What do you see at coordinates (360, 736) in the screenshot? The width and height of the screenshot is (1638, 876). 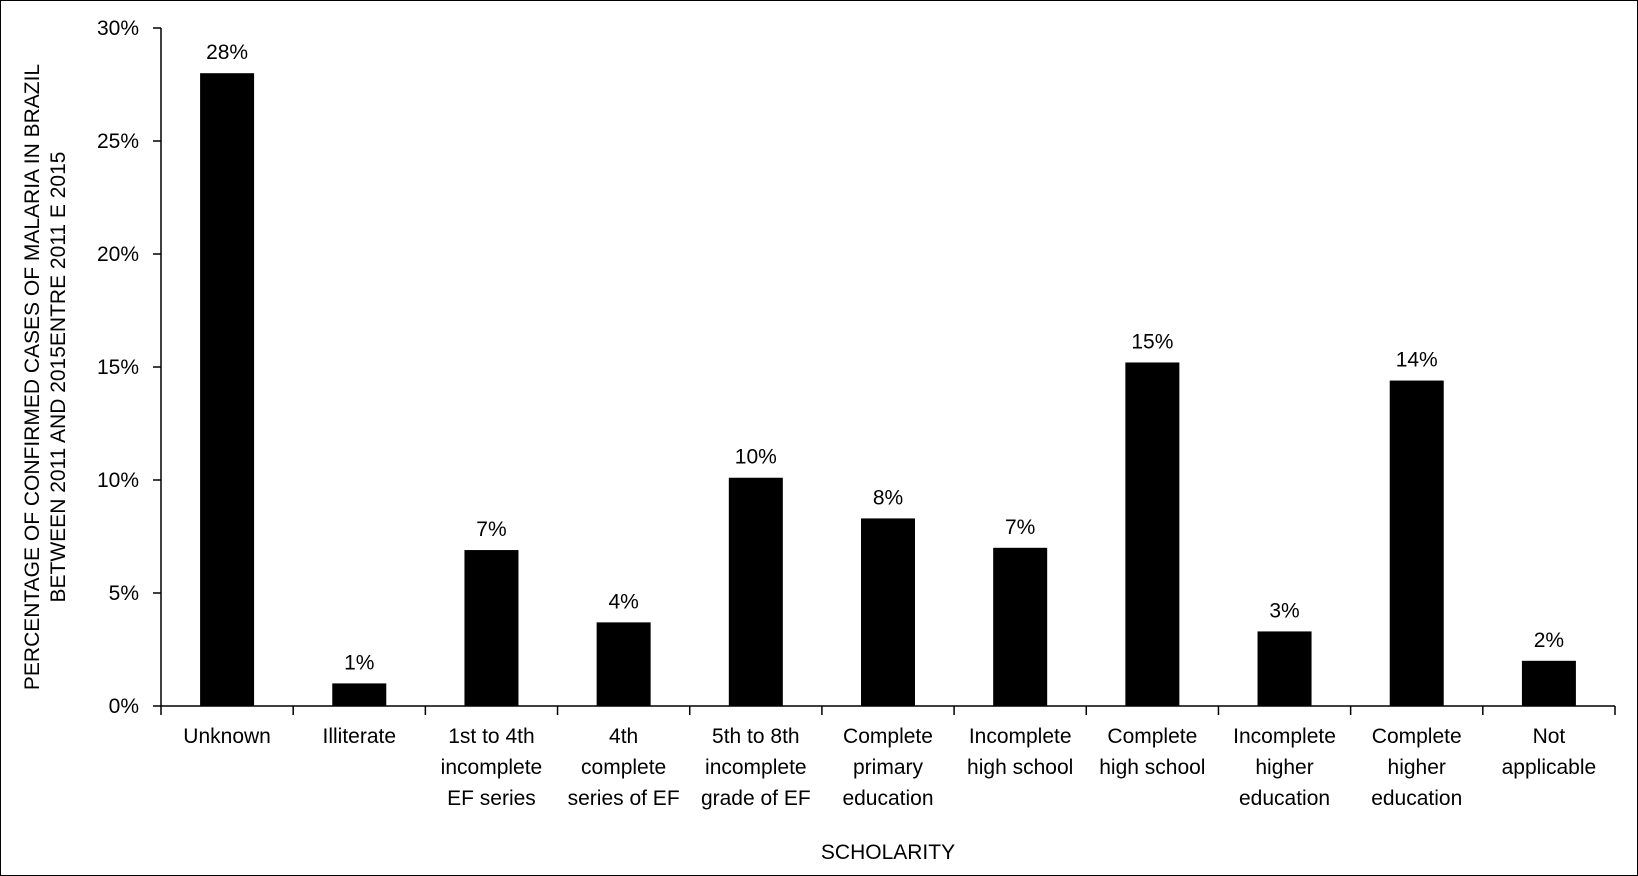 I see `category-label: Illiterate` at bounding box center [360, 736].